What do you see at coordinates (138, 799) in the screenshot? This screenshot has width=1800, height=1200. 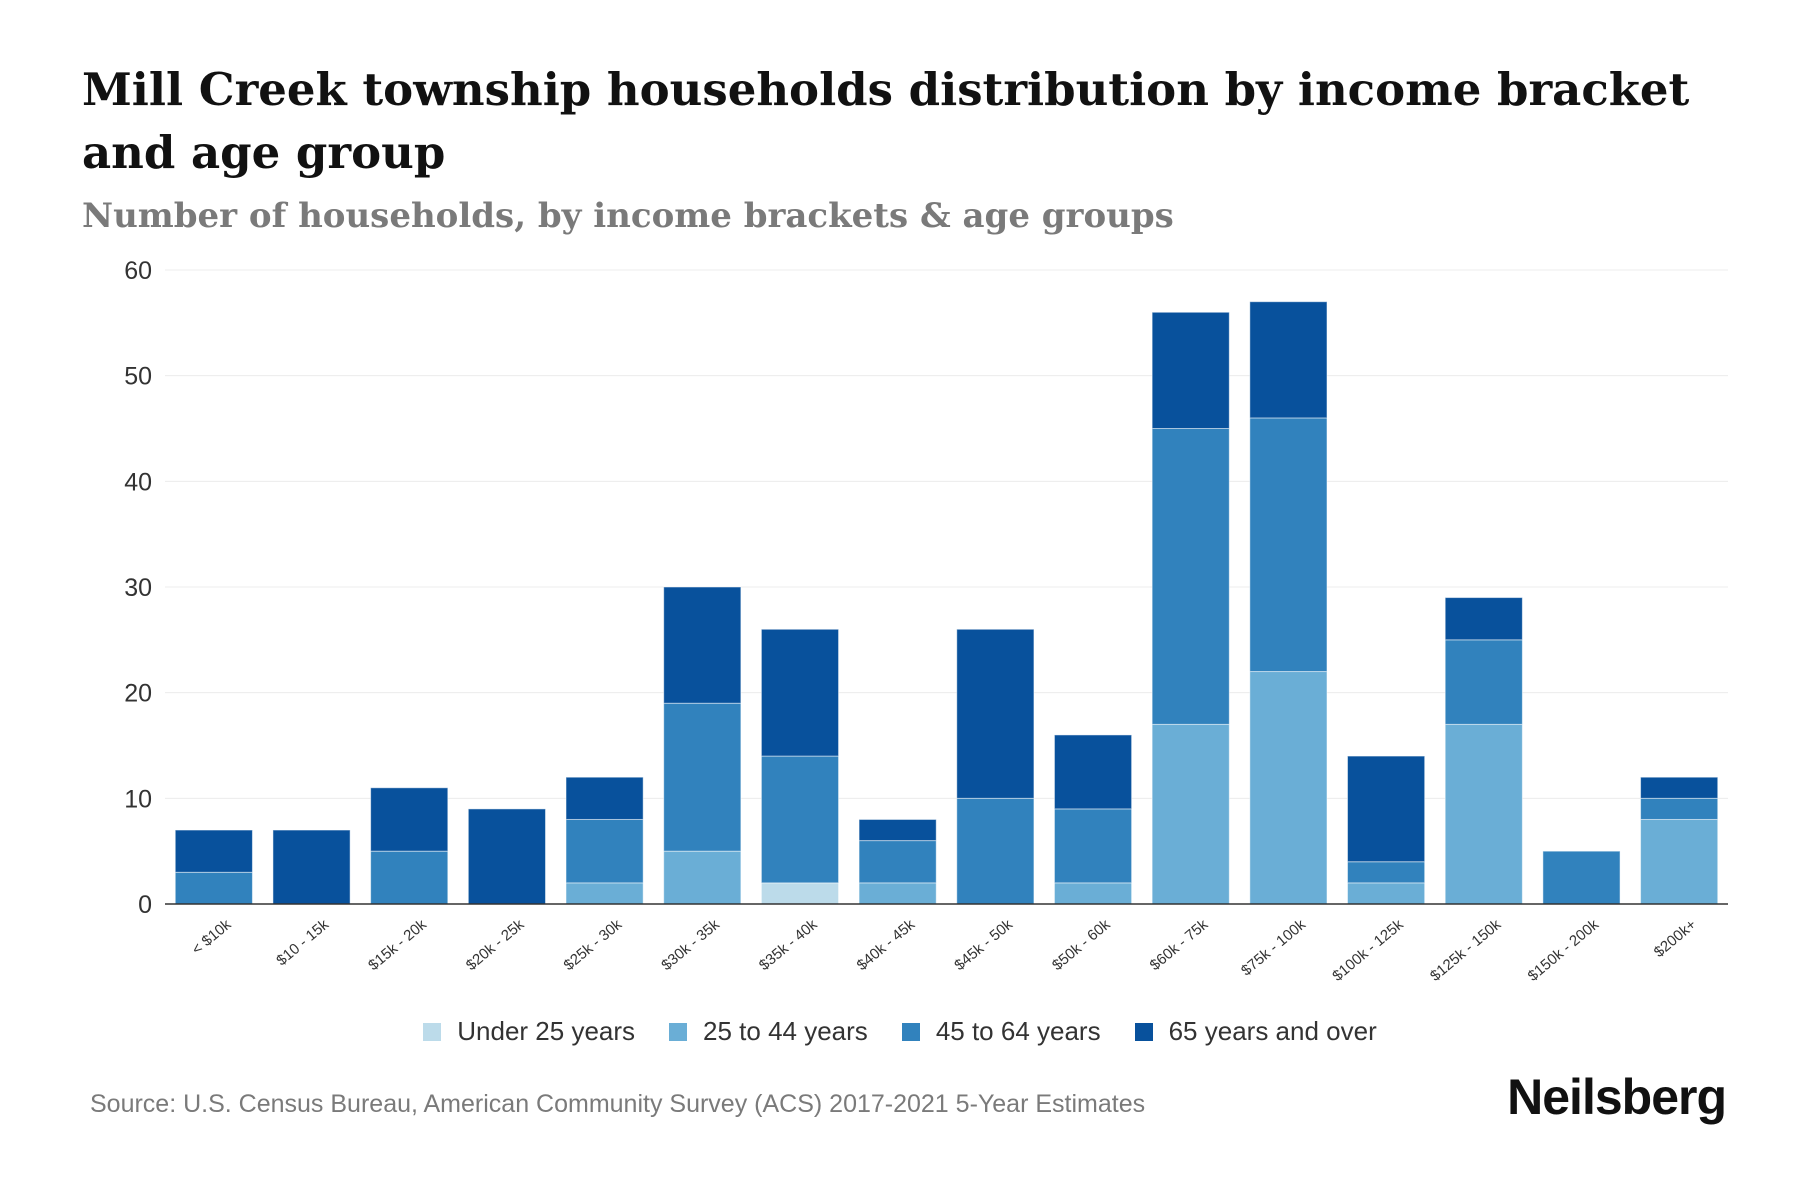 I see `y-tick-label: 10` at bounding box center [138, 799].